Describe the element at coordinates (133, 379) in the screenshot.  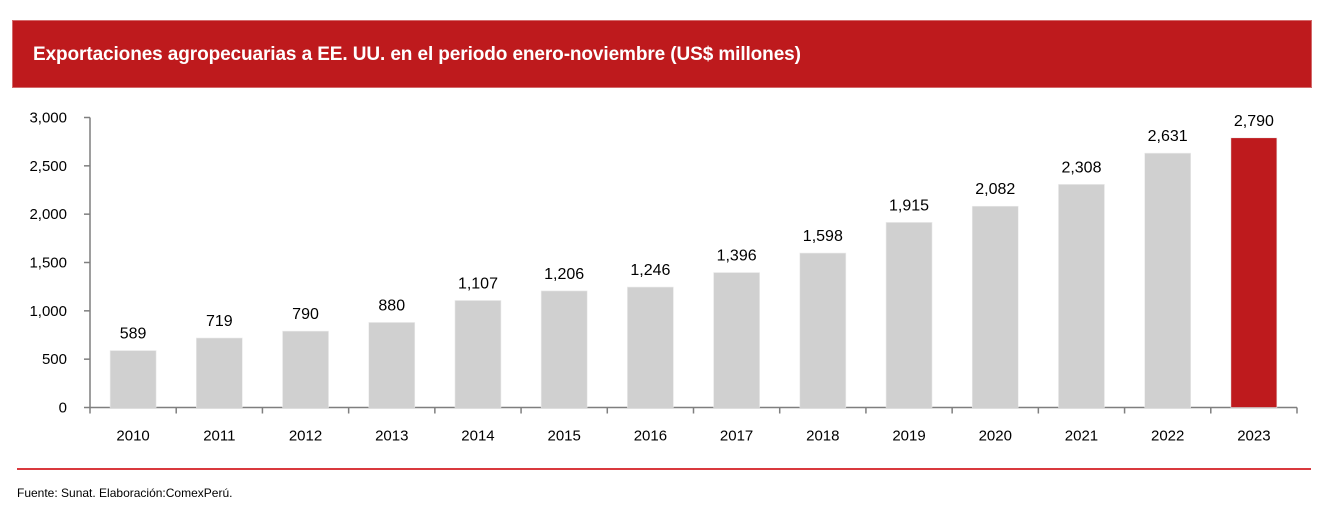
I see `bar-2010` at that location.